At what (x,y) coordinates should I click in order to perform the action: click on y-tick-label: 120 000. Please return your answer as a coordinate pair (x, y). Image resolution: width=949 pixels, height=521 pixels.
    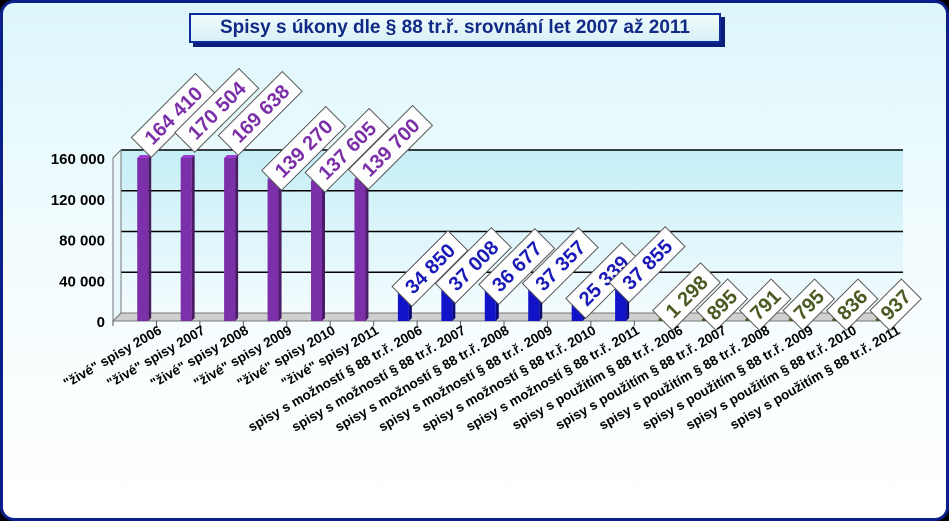
    Looking at the image, I should click on (78, 200).